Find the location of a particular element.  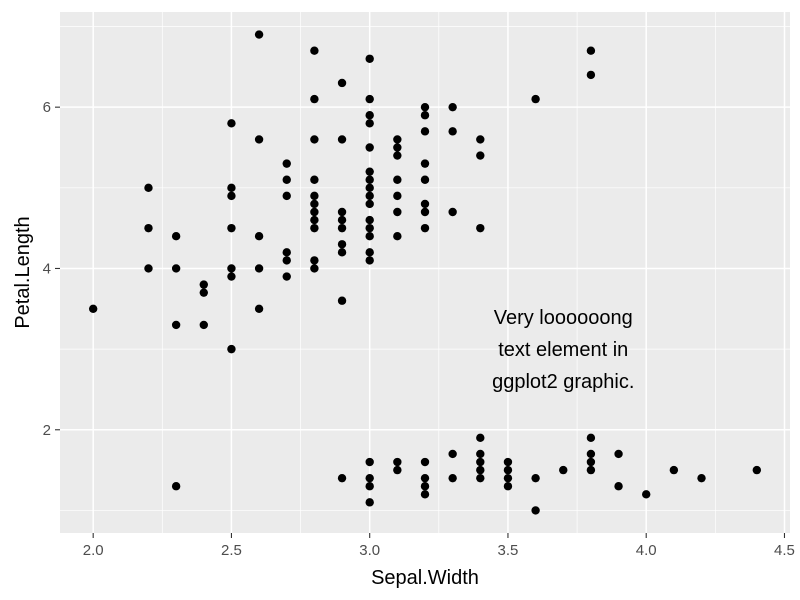

y-tick-label: 2 is located at coordinates (47, 430).